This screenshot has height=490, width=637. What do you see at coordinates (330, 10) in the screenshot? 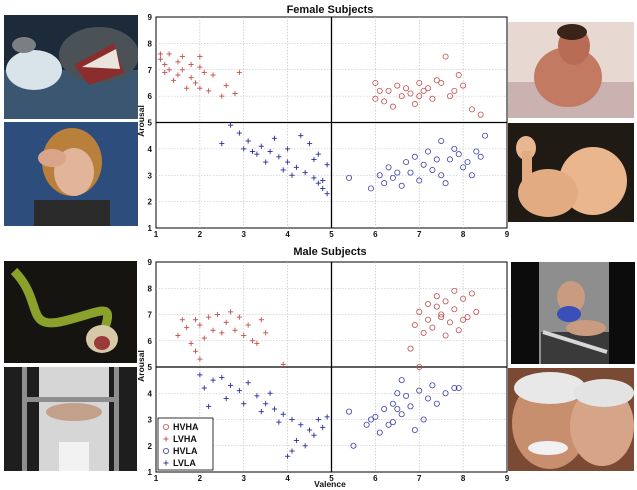
I see `chart-title: Female Subjects` at bounding box center [330, 10].